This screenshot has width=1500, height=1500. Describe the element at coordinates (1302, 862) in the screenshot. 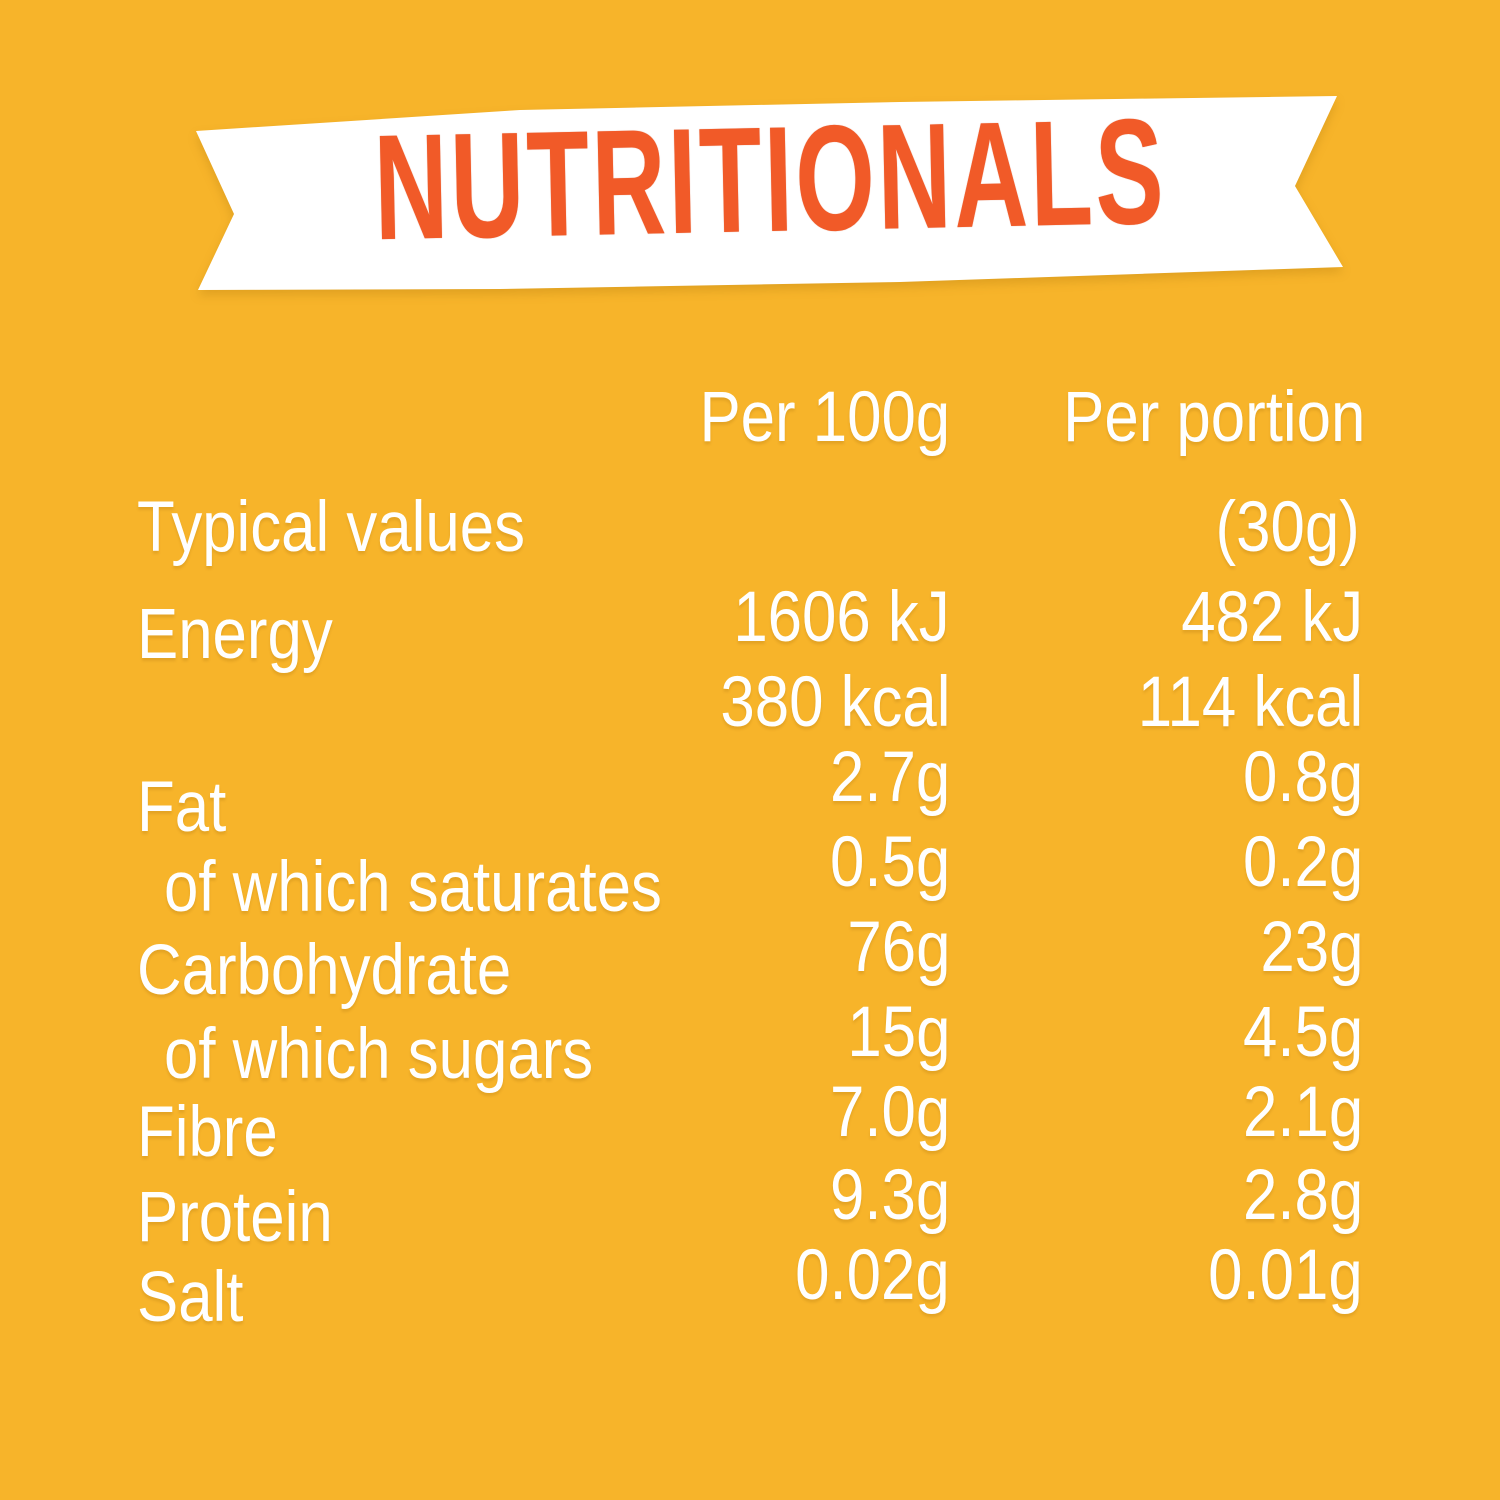

I see `value-saturates-per-portion: 0.2g` at that location.